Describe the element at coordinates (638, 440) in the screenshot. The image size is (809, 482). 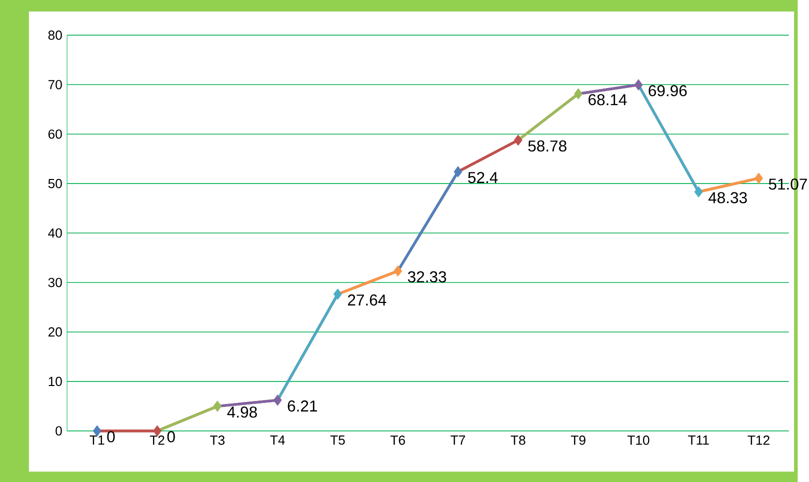
I see `x-tick-label: T10` at that location.